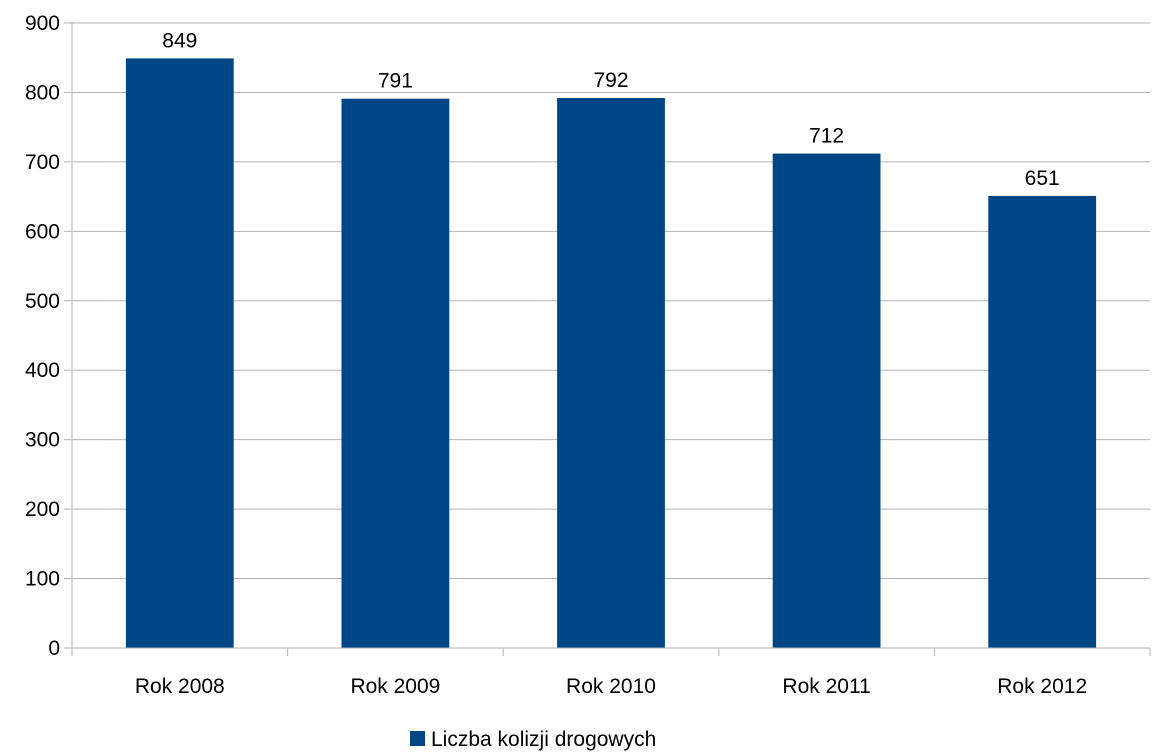  Describe the element at coordinates (42, 23) in the screenshot. I see `y-tick-label: 900` at that location.